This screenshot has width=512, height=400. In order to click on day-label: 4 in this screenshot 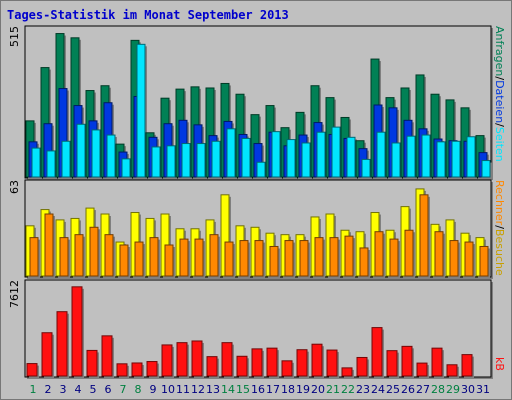, I will do `click(78, 389)`.